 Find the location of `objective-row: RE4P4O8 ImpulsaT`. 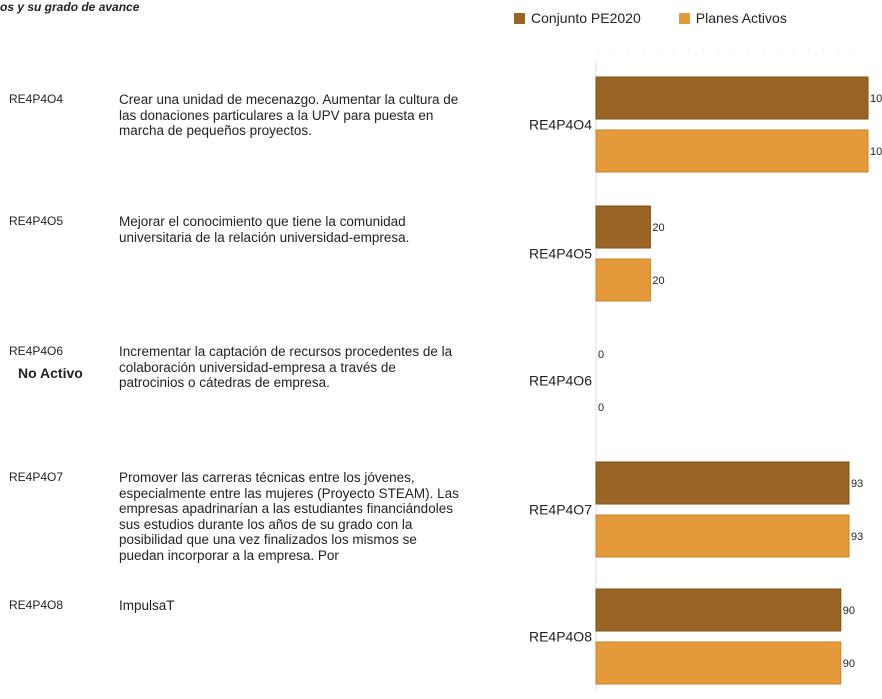

objective-row: RE4P4O8 ImpulsaT is located at coordinates (235, 608).